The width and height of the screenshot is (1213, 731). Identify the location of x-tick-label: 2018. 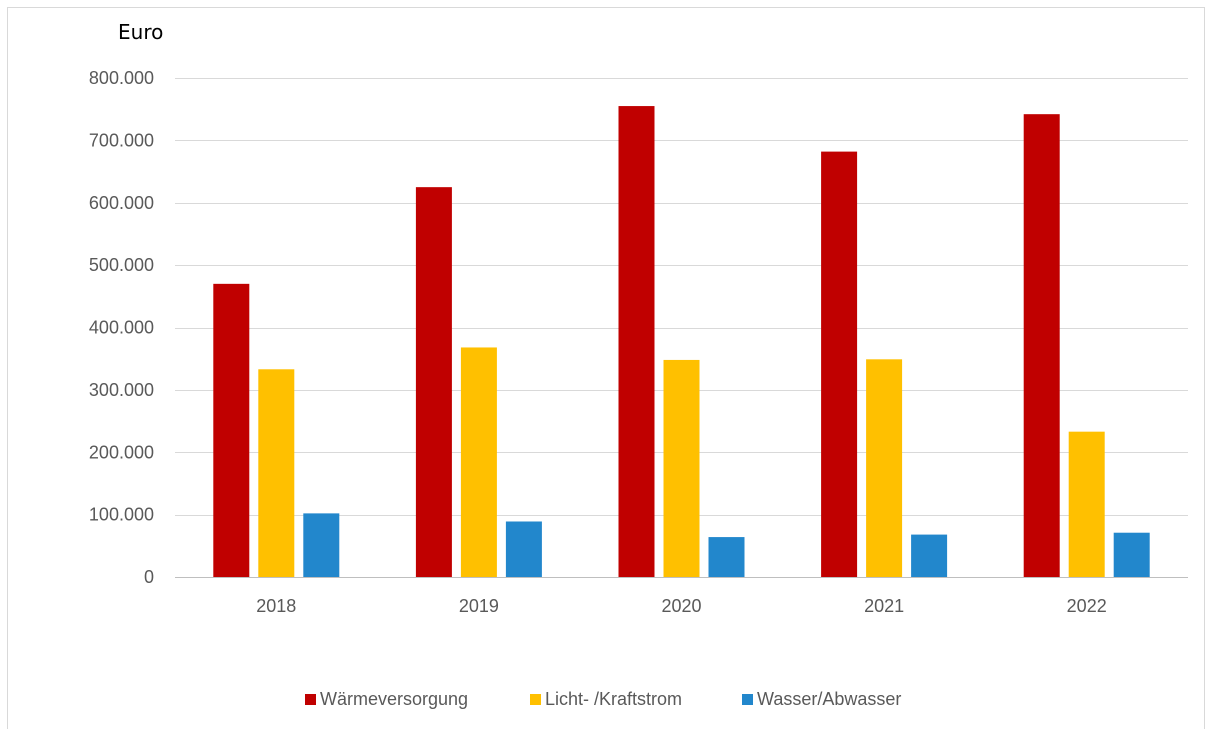
(276, 606).